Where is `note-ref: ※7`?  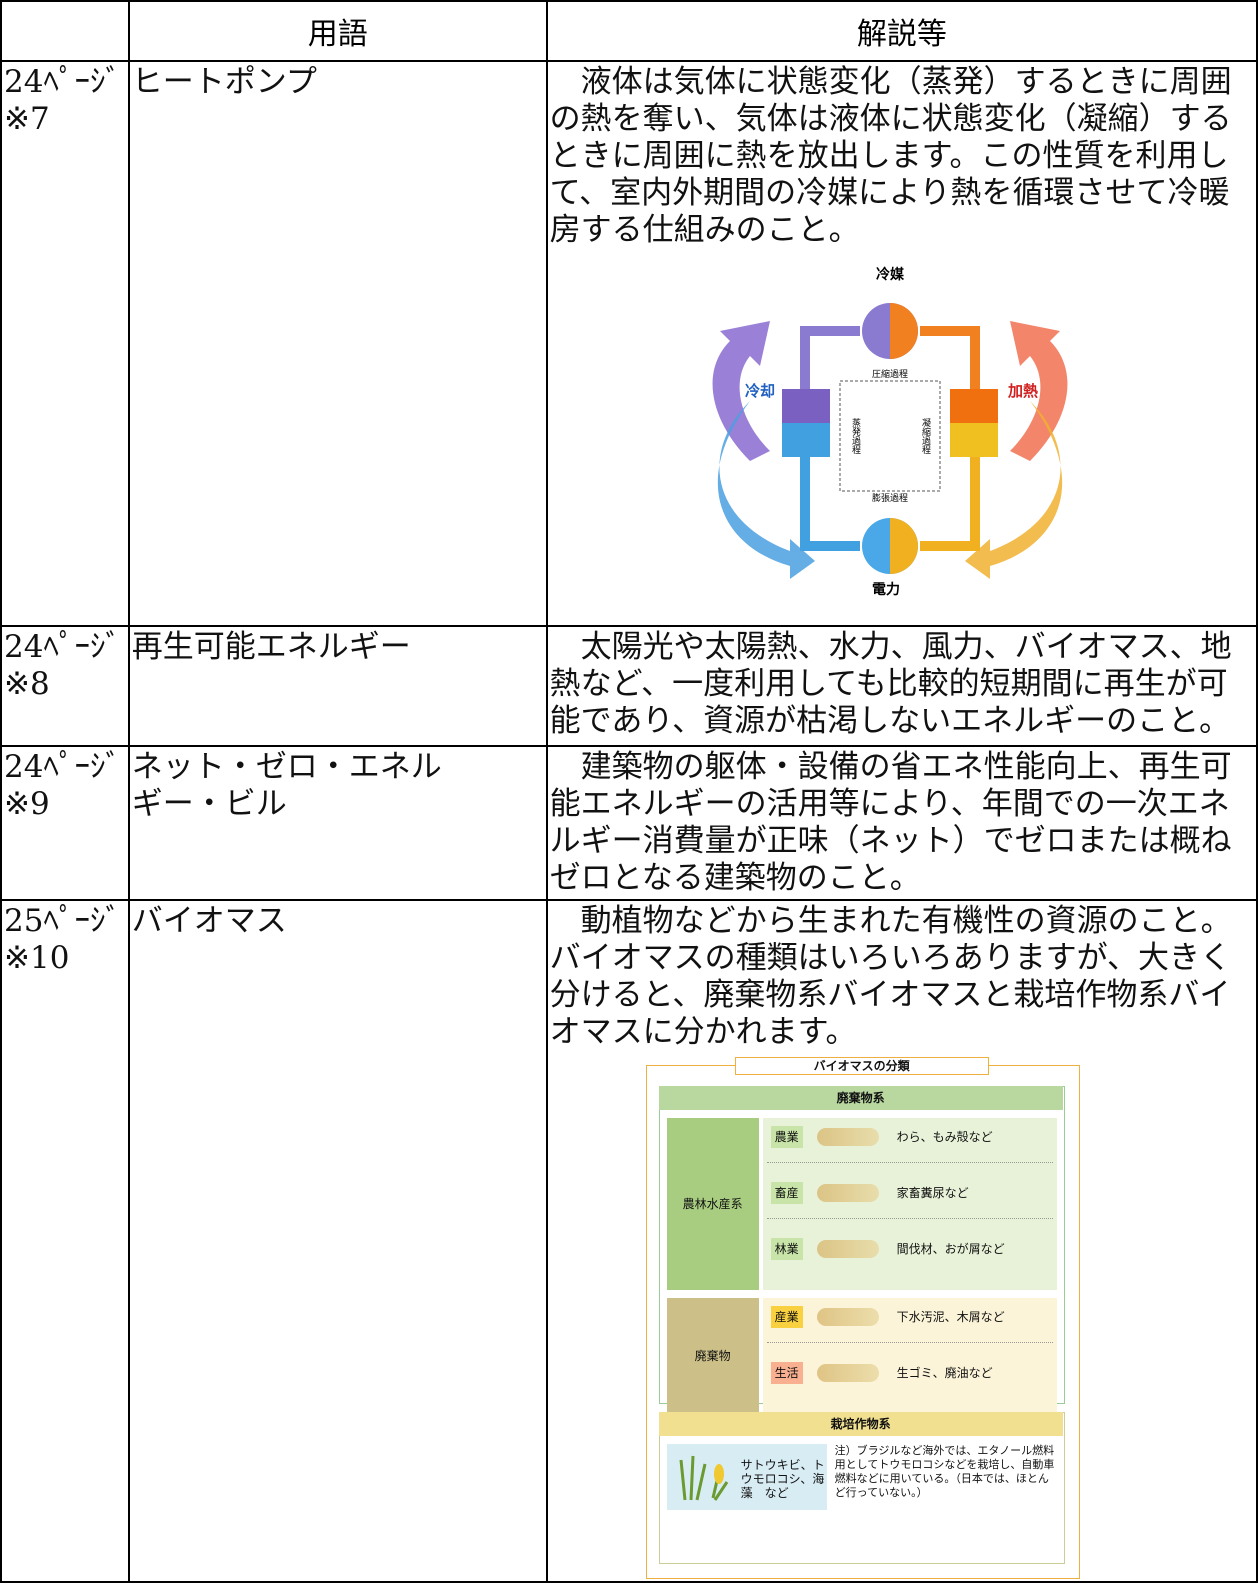 note-ref: ※7 is located at coordinates (27, 119).